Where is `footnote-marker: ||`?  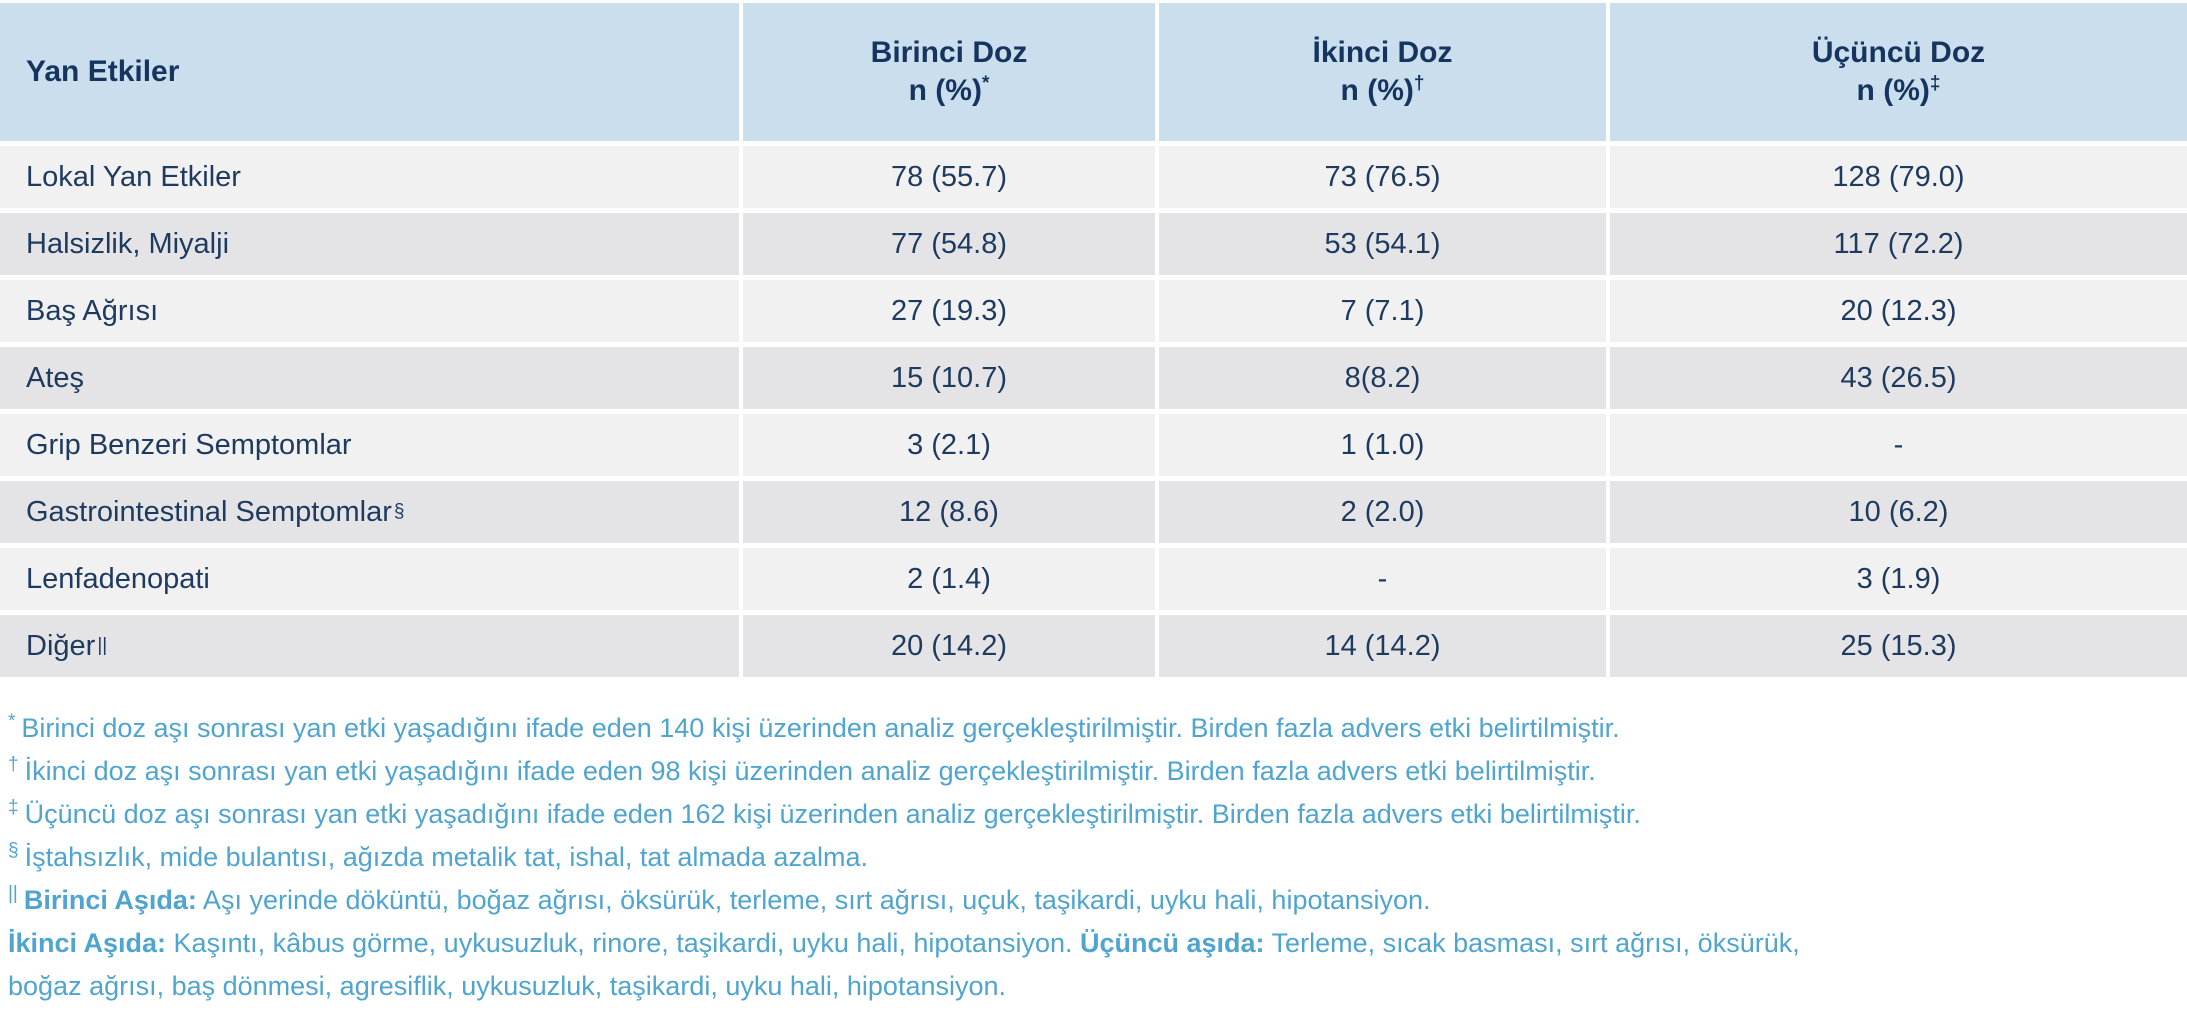 footnote-marker: || is located at coordinates (13, 893).